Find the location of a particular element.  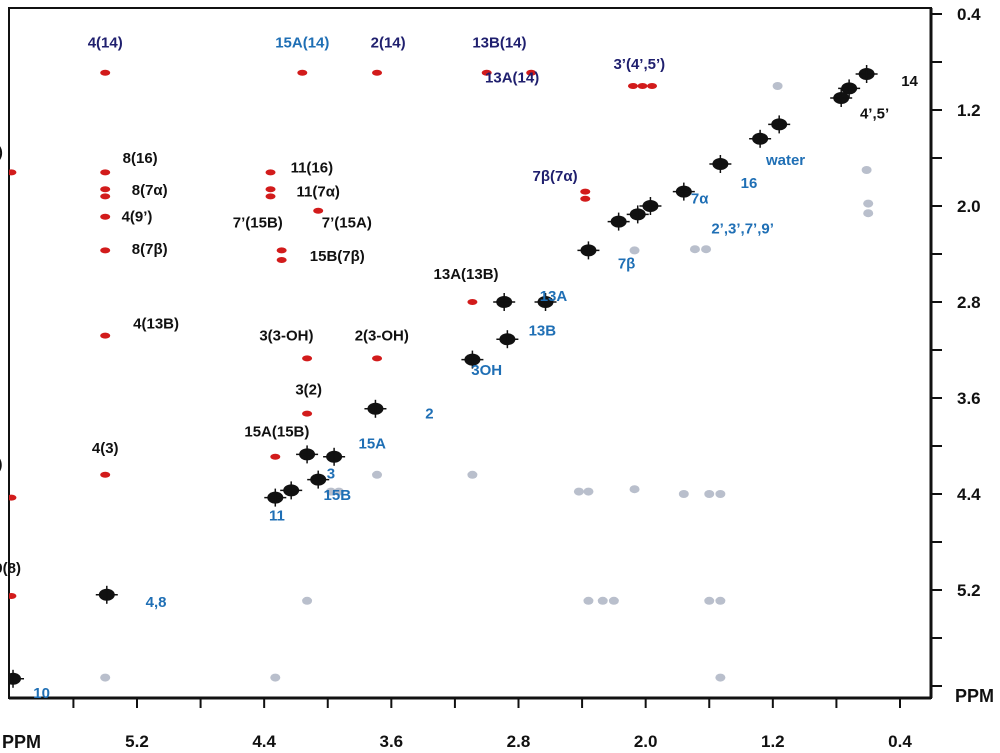

peak-label: 11(7α) is located at coordinates (318, 191).